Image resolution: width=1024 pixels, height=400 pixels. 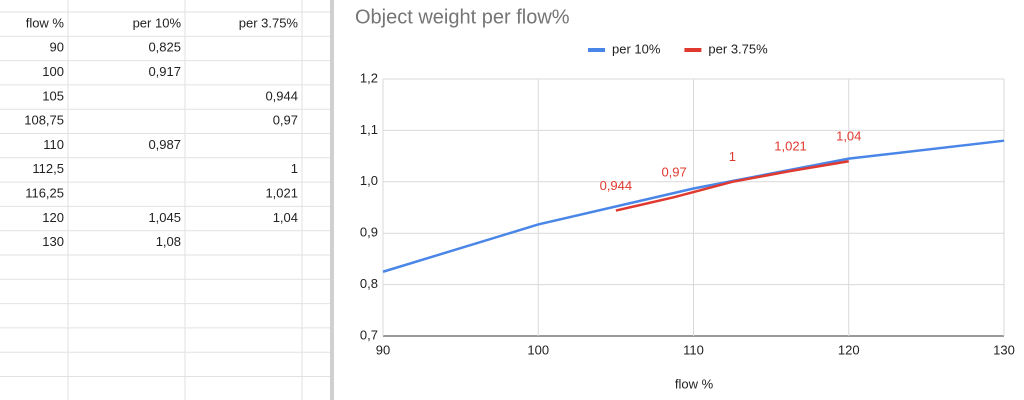 I want to click on cell: 108,75, so click(x=44, y=120).